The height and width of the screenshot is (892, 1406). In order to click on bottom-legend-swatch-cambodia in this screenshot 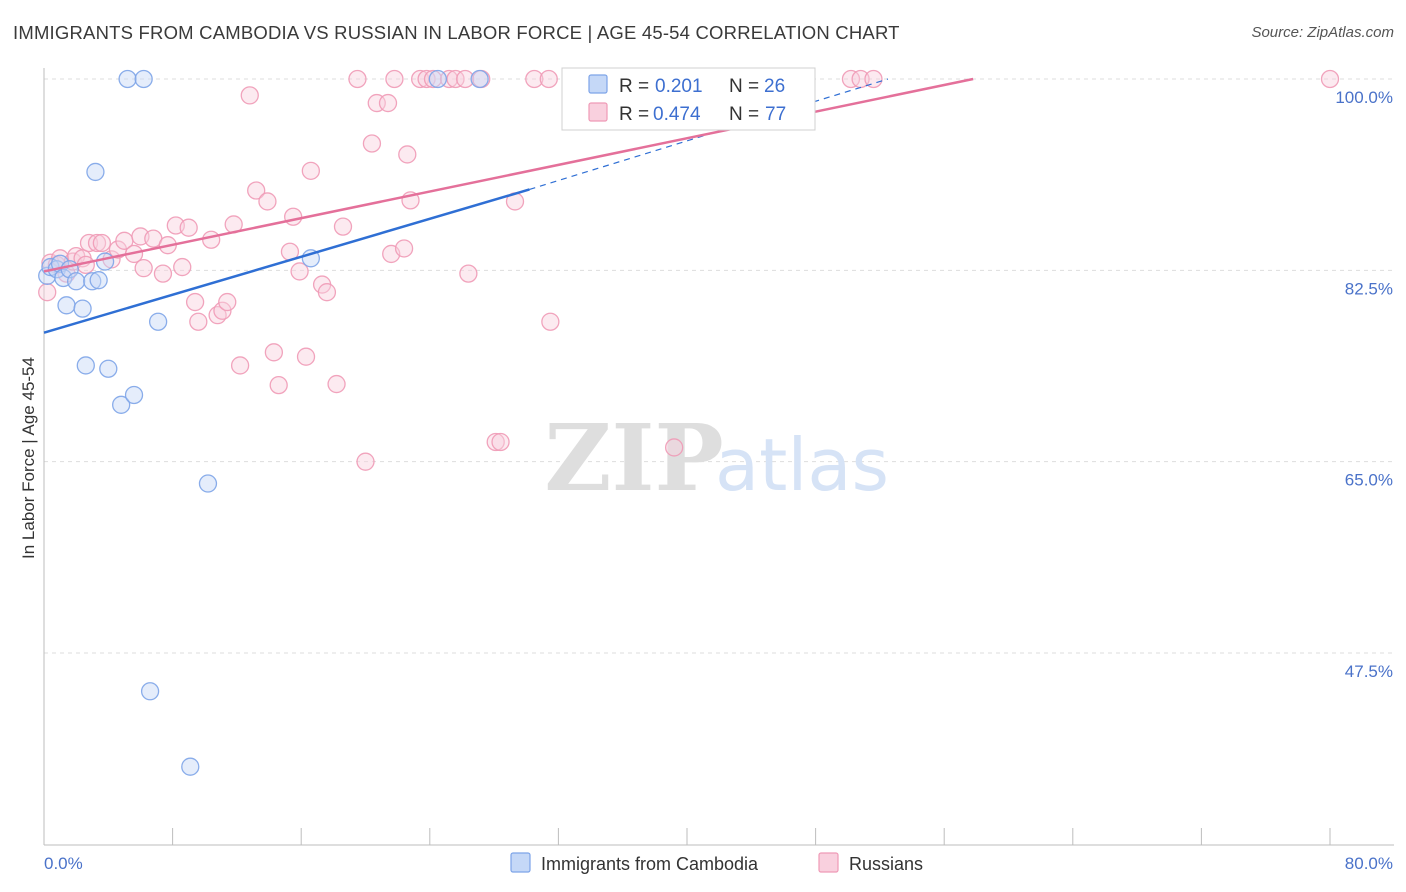, I will do `click(520, 862)`.